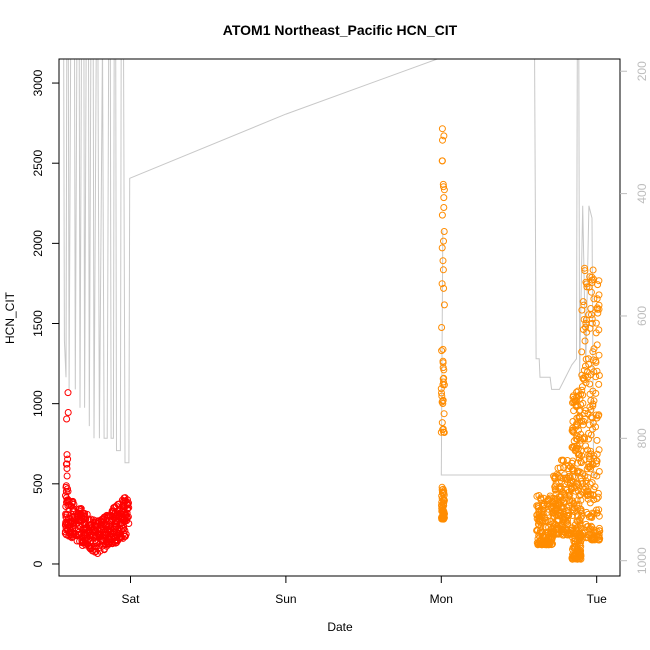 Image resolution: width=650 pixels, height=650 pixels. I want to click on x-tick-label: Sun, so click(285, 599).